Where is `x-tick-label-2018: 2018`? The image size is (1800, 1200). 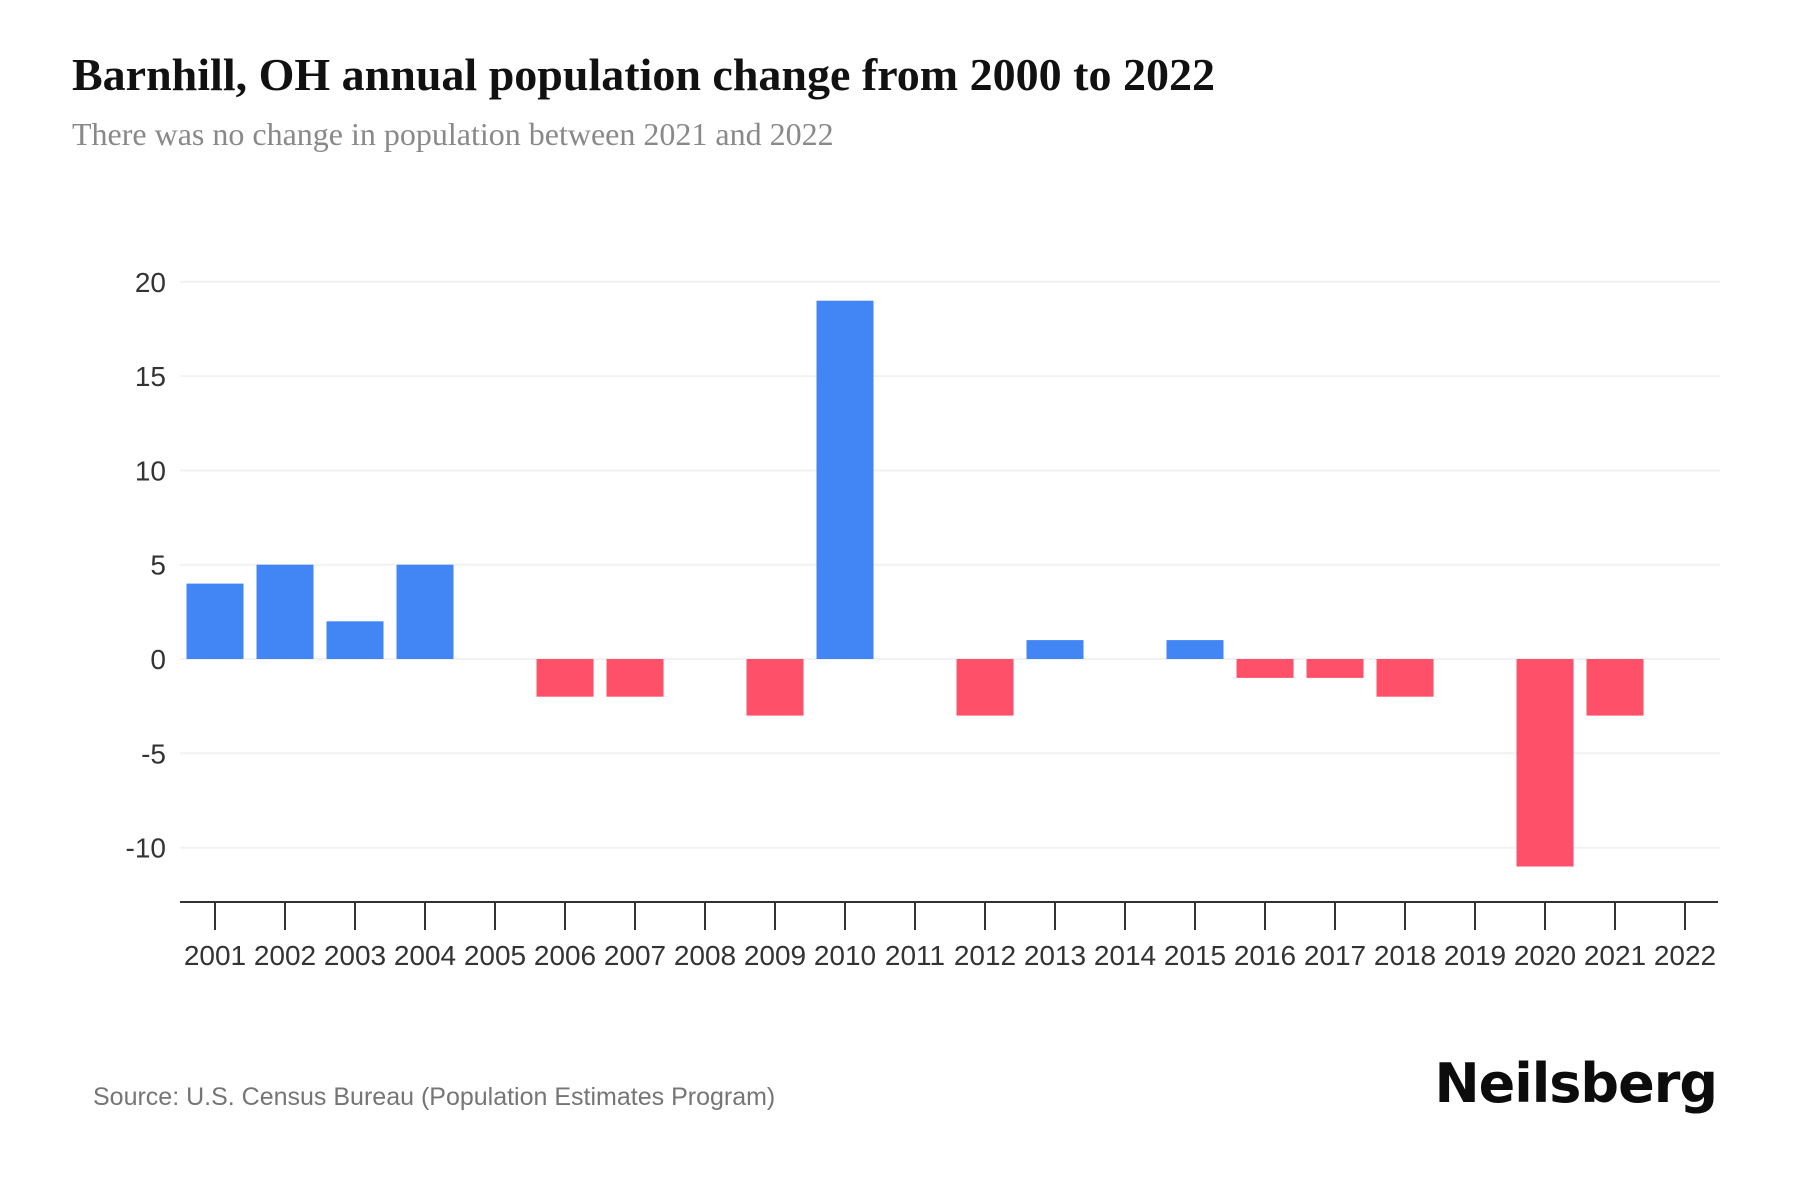
x-tick-label-2018: 2018 is located at coordinates (1405, 955).